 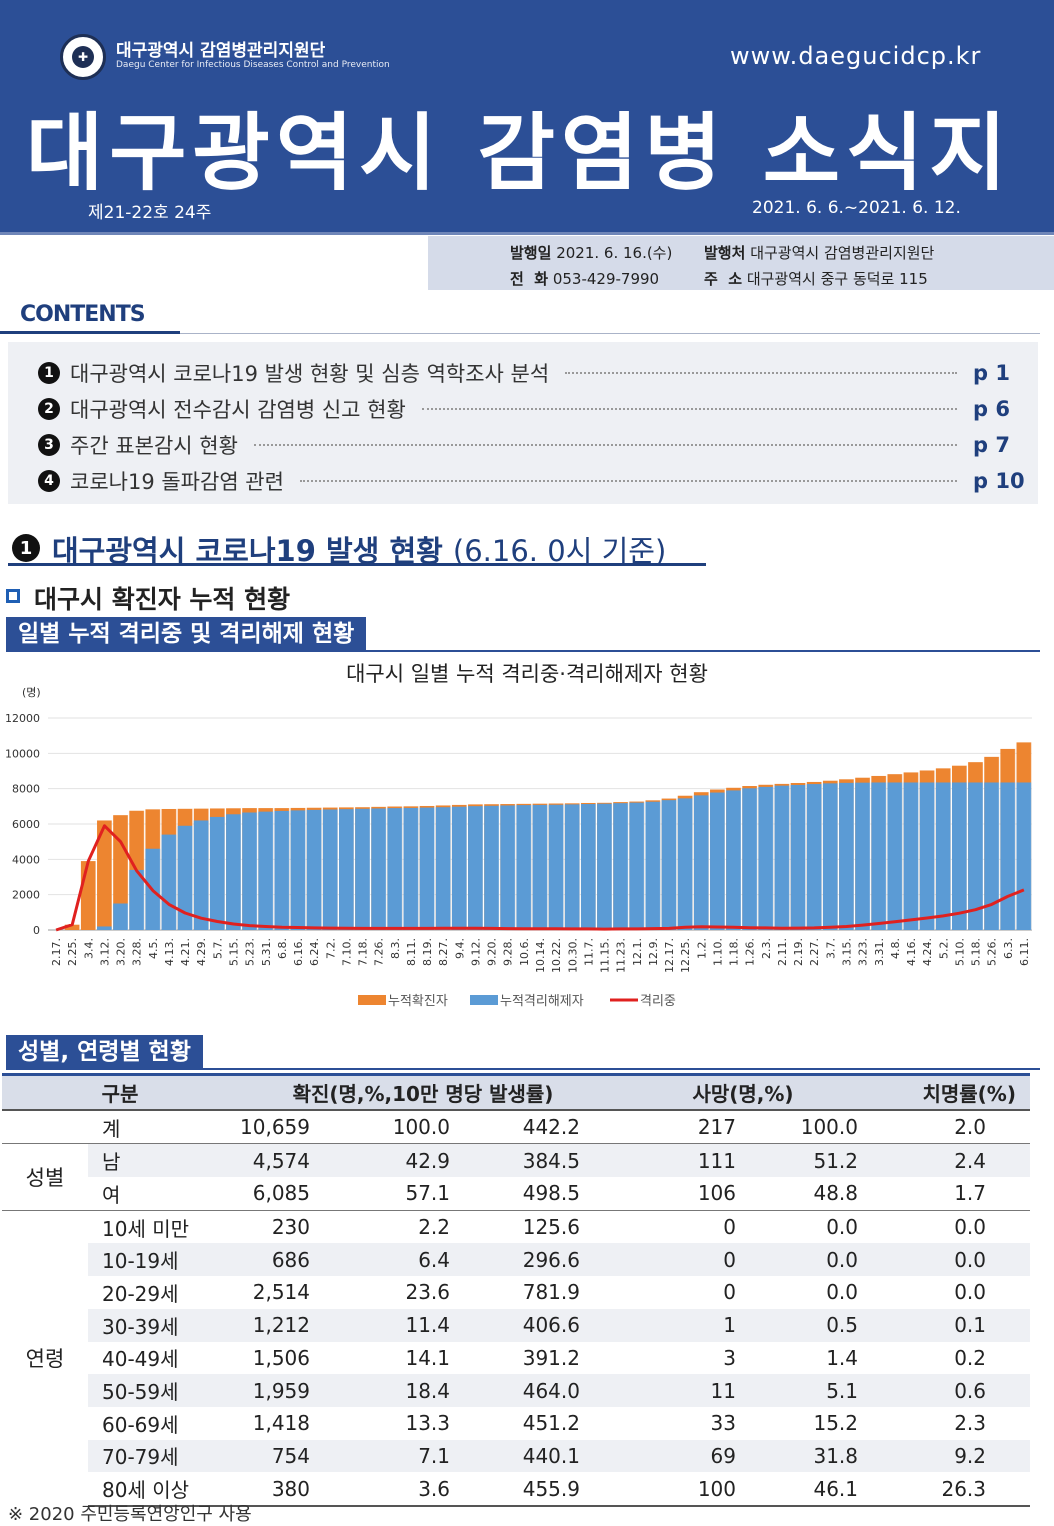 What do you see at coordinates (111, 1128) in the screenshot?
I see `row-label: 계` at bounding box center [111, 1128].